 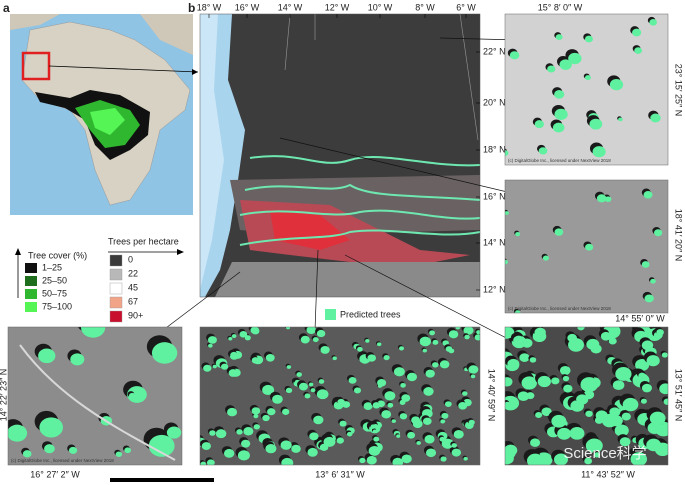 I want to click on legend-label: 0, so click(x=130, y=259).